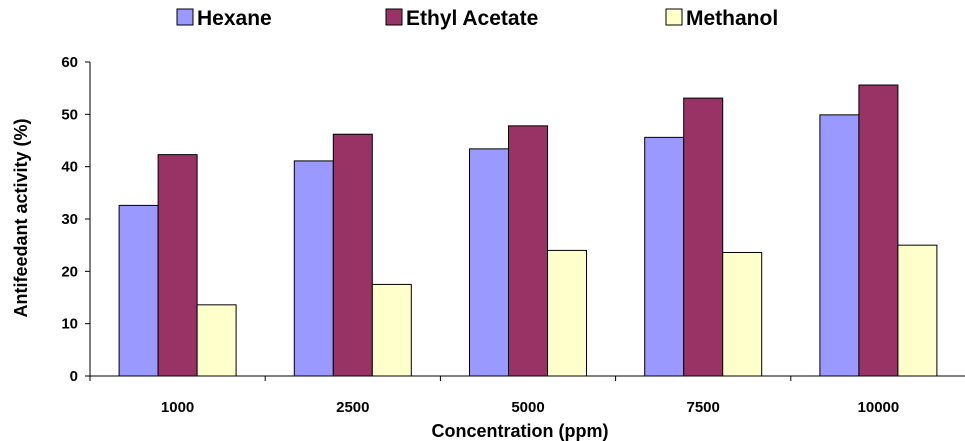 The height and width of the screenshot is (441, 965). I want to click on y-tick-label-40: 40, so click(69, 167).